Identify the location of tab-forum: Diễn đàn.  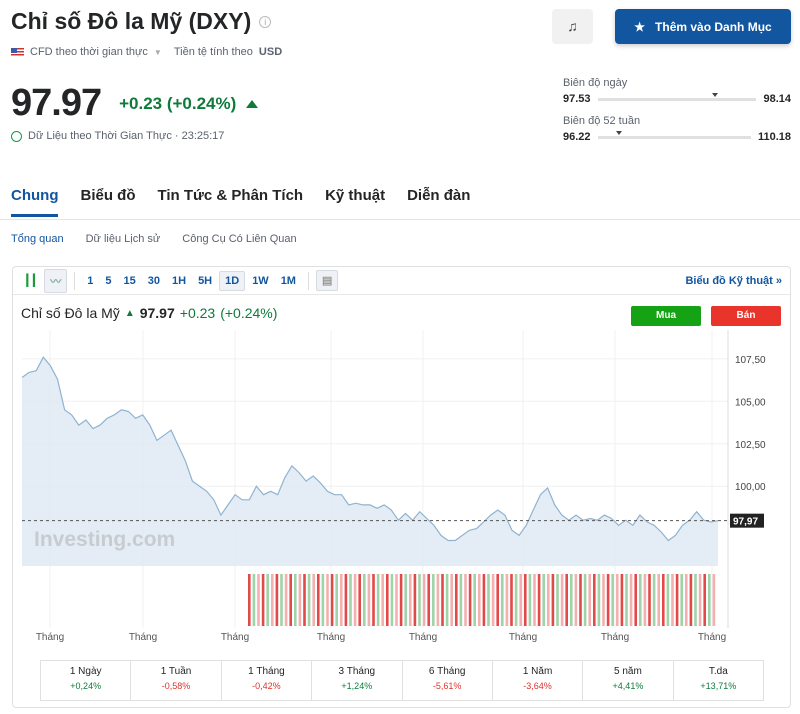
(439, 195).